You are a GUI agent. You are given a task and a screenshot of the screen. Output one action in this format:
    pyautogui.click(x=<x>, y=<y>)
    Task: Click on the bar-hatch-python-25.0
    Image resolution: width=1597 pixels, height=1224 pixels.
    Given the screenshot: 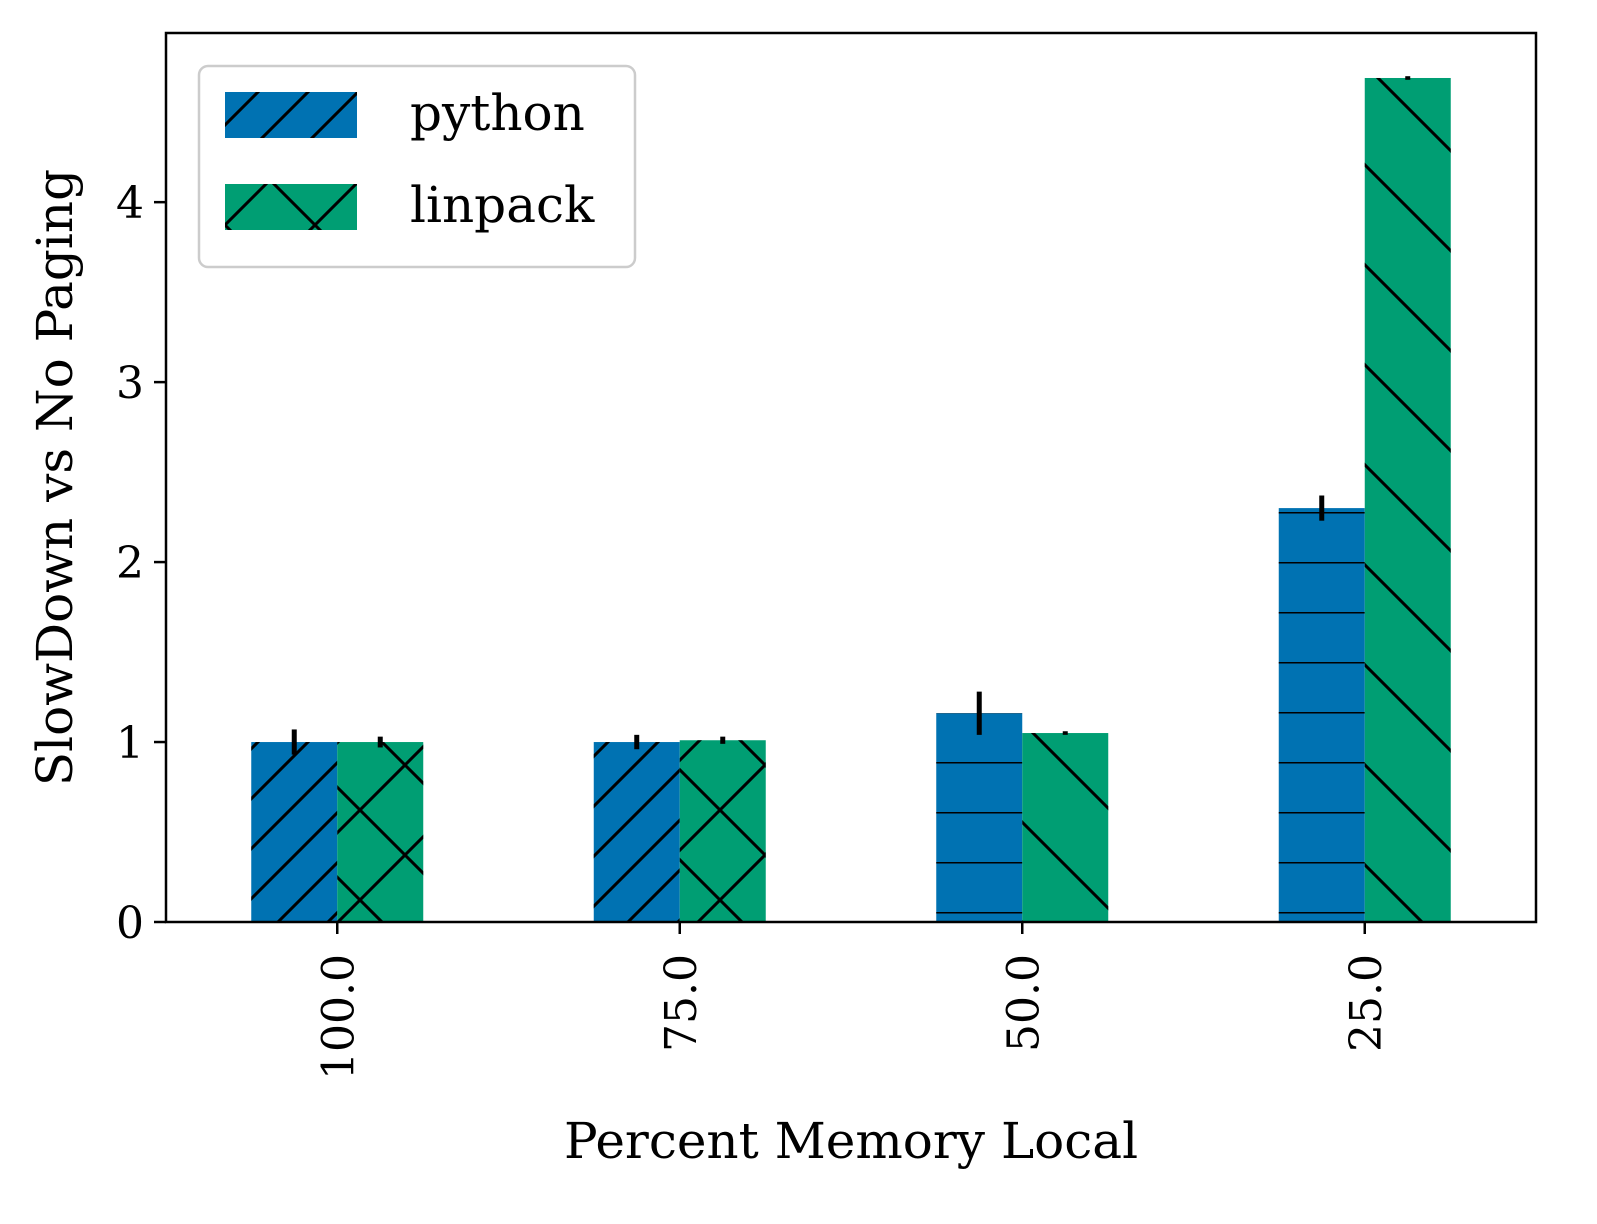 What is the action you would take?
    pyautogui.click(x=1321, y=715)
    